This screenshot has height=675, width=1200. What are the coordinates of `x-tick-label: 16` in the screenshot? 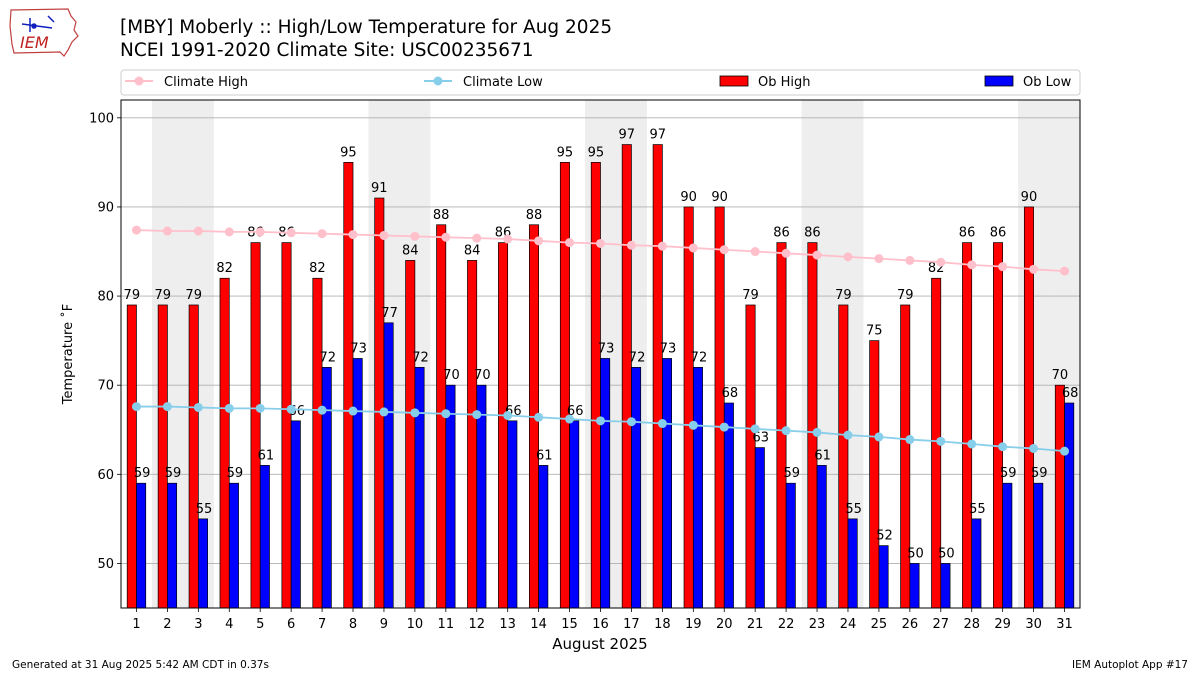 It's located at (600, 624).